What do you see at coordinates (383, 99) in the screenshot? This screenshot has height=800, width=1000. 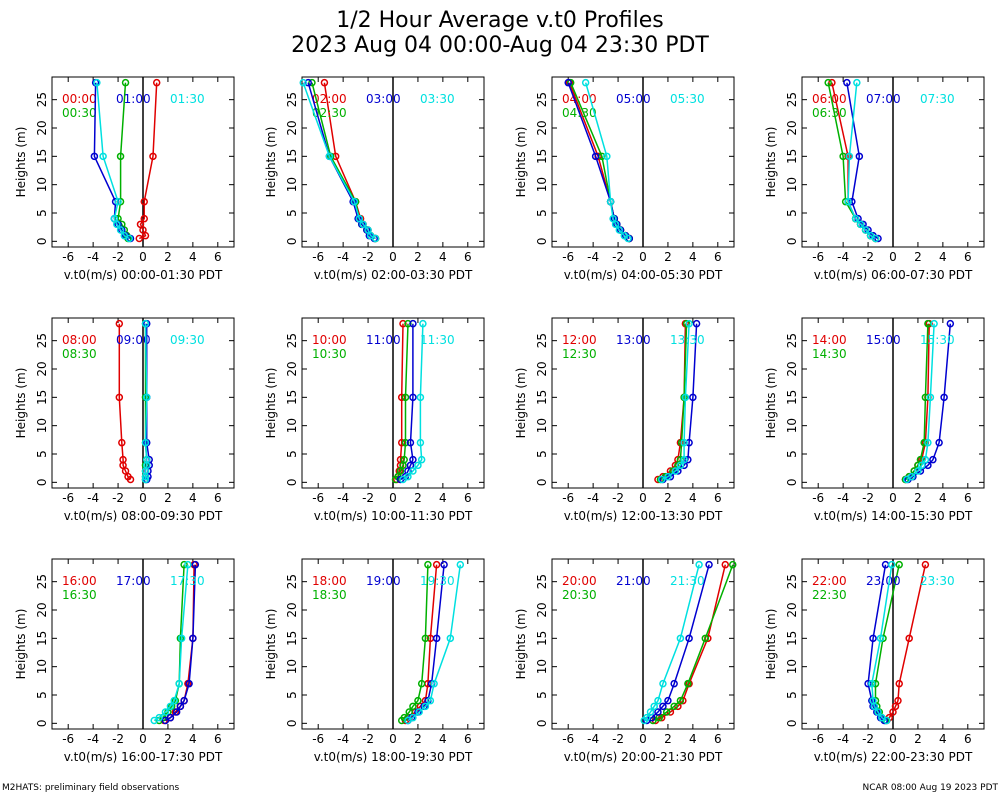 I see `legend-label: 03:00` at bounding box center [383, 99].